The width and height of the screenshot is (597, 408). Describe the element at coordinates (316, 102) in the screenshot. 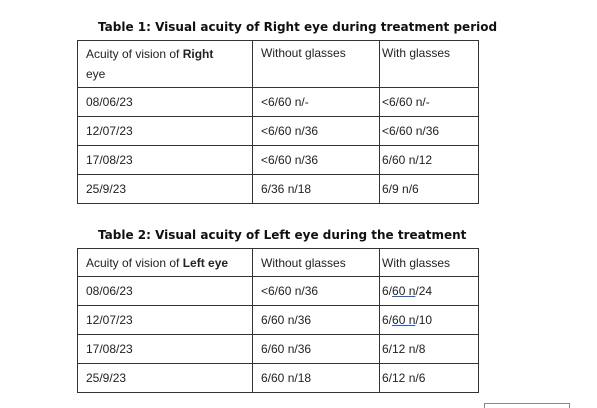

I see `without-glasses-cell: <6/60 n/-` at that location.